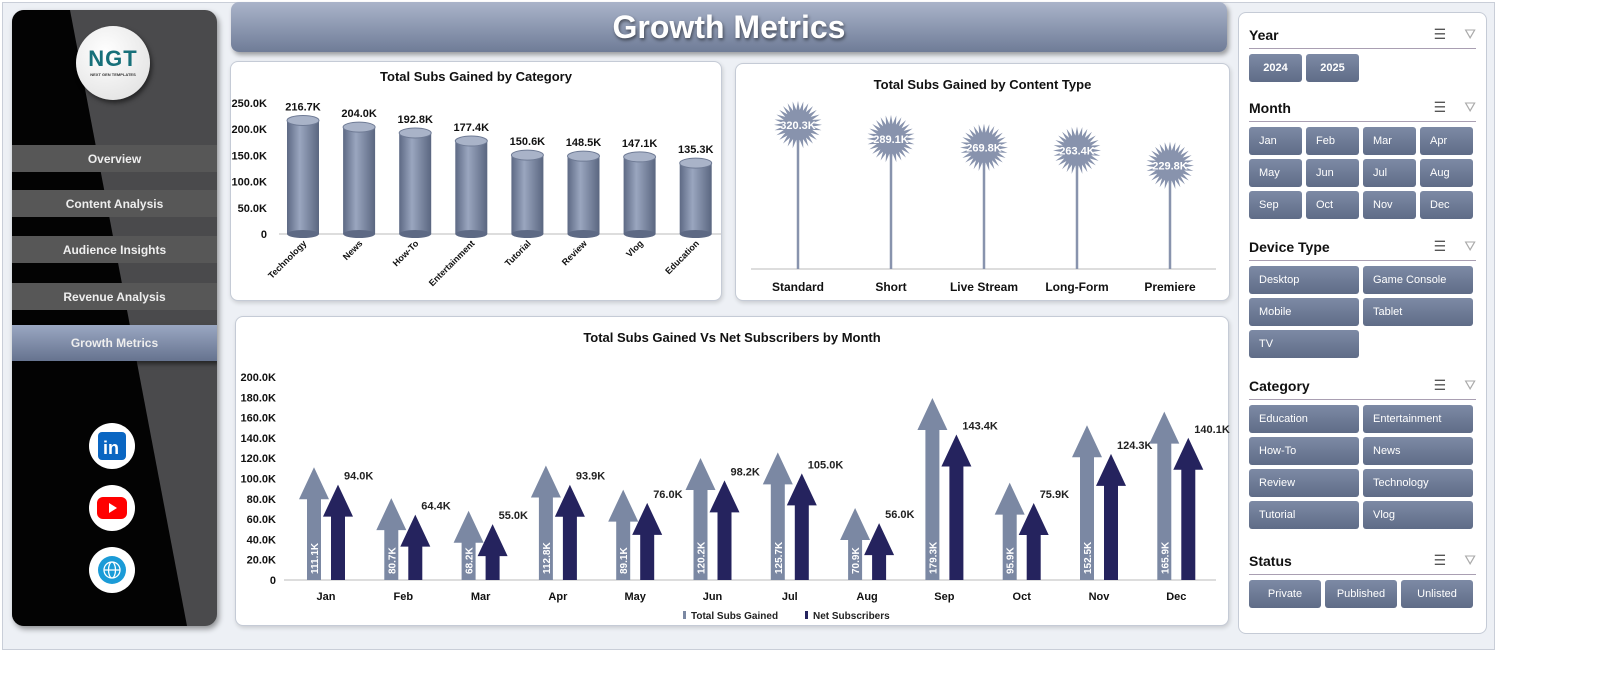 This screenshot has width=1600, height=690. I want to click on data-label: 140.1K, so click(1212, 430).